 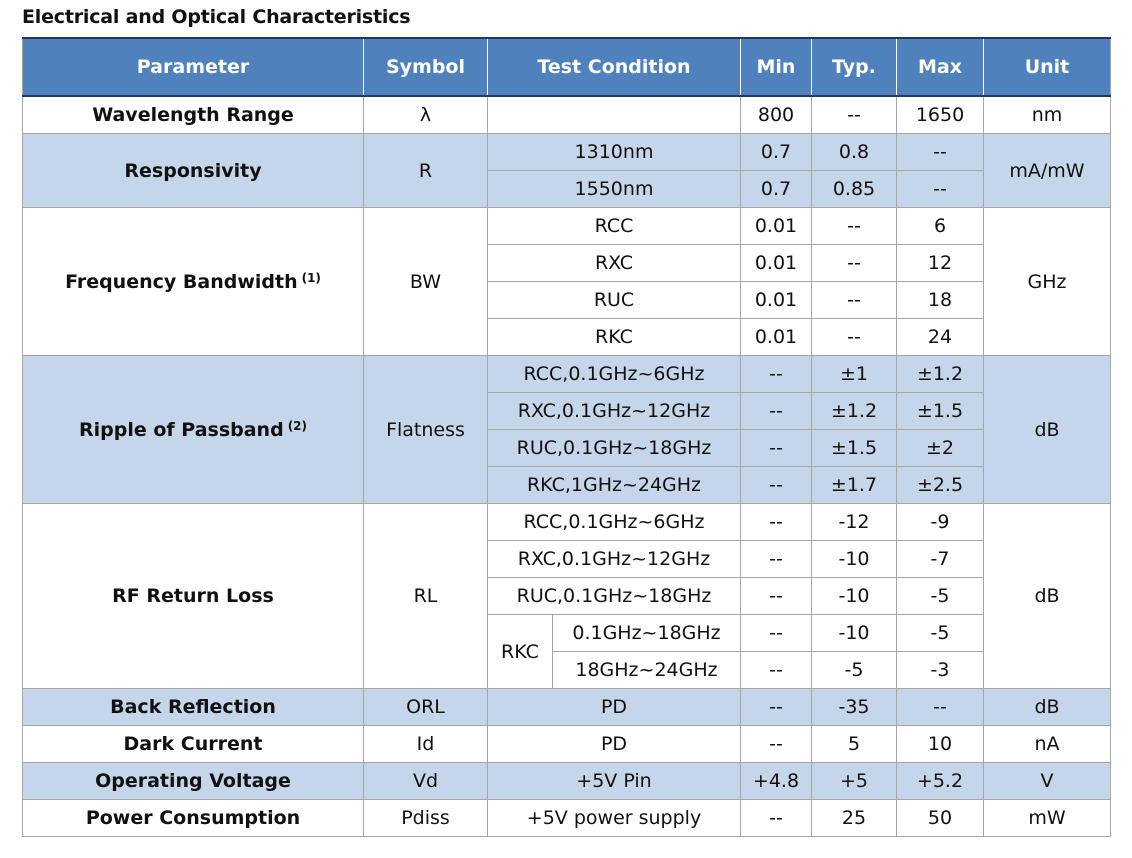 I want to click on param-label: Power Consumption, so click(x=193, y=818).